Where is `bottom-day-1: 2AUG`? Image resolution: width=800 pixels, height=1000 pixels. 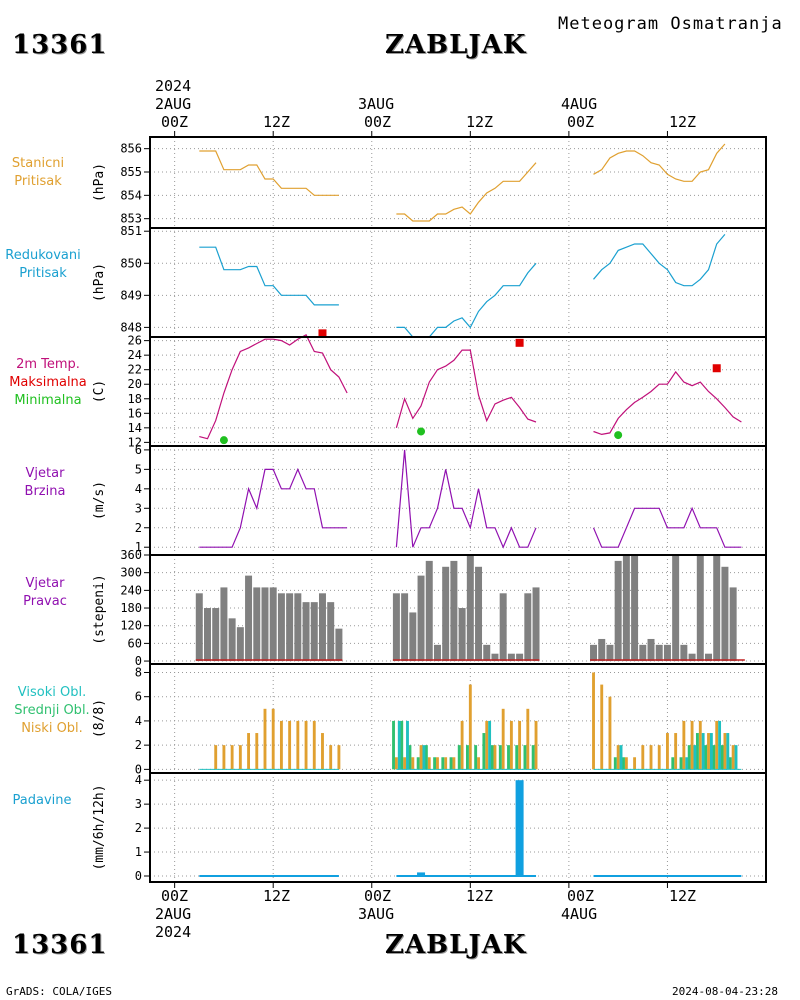
bottom-day-1: 2AUG is located at coordinates (173, 914).